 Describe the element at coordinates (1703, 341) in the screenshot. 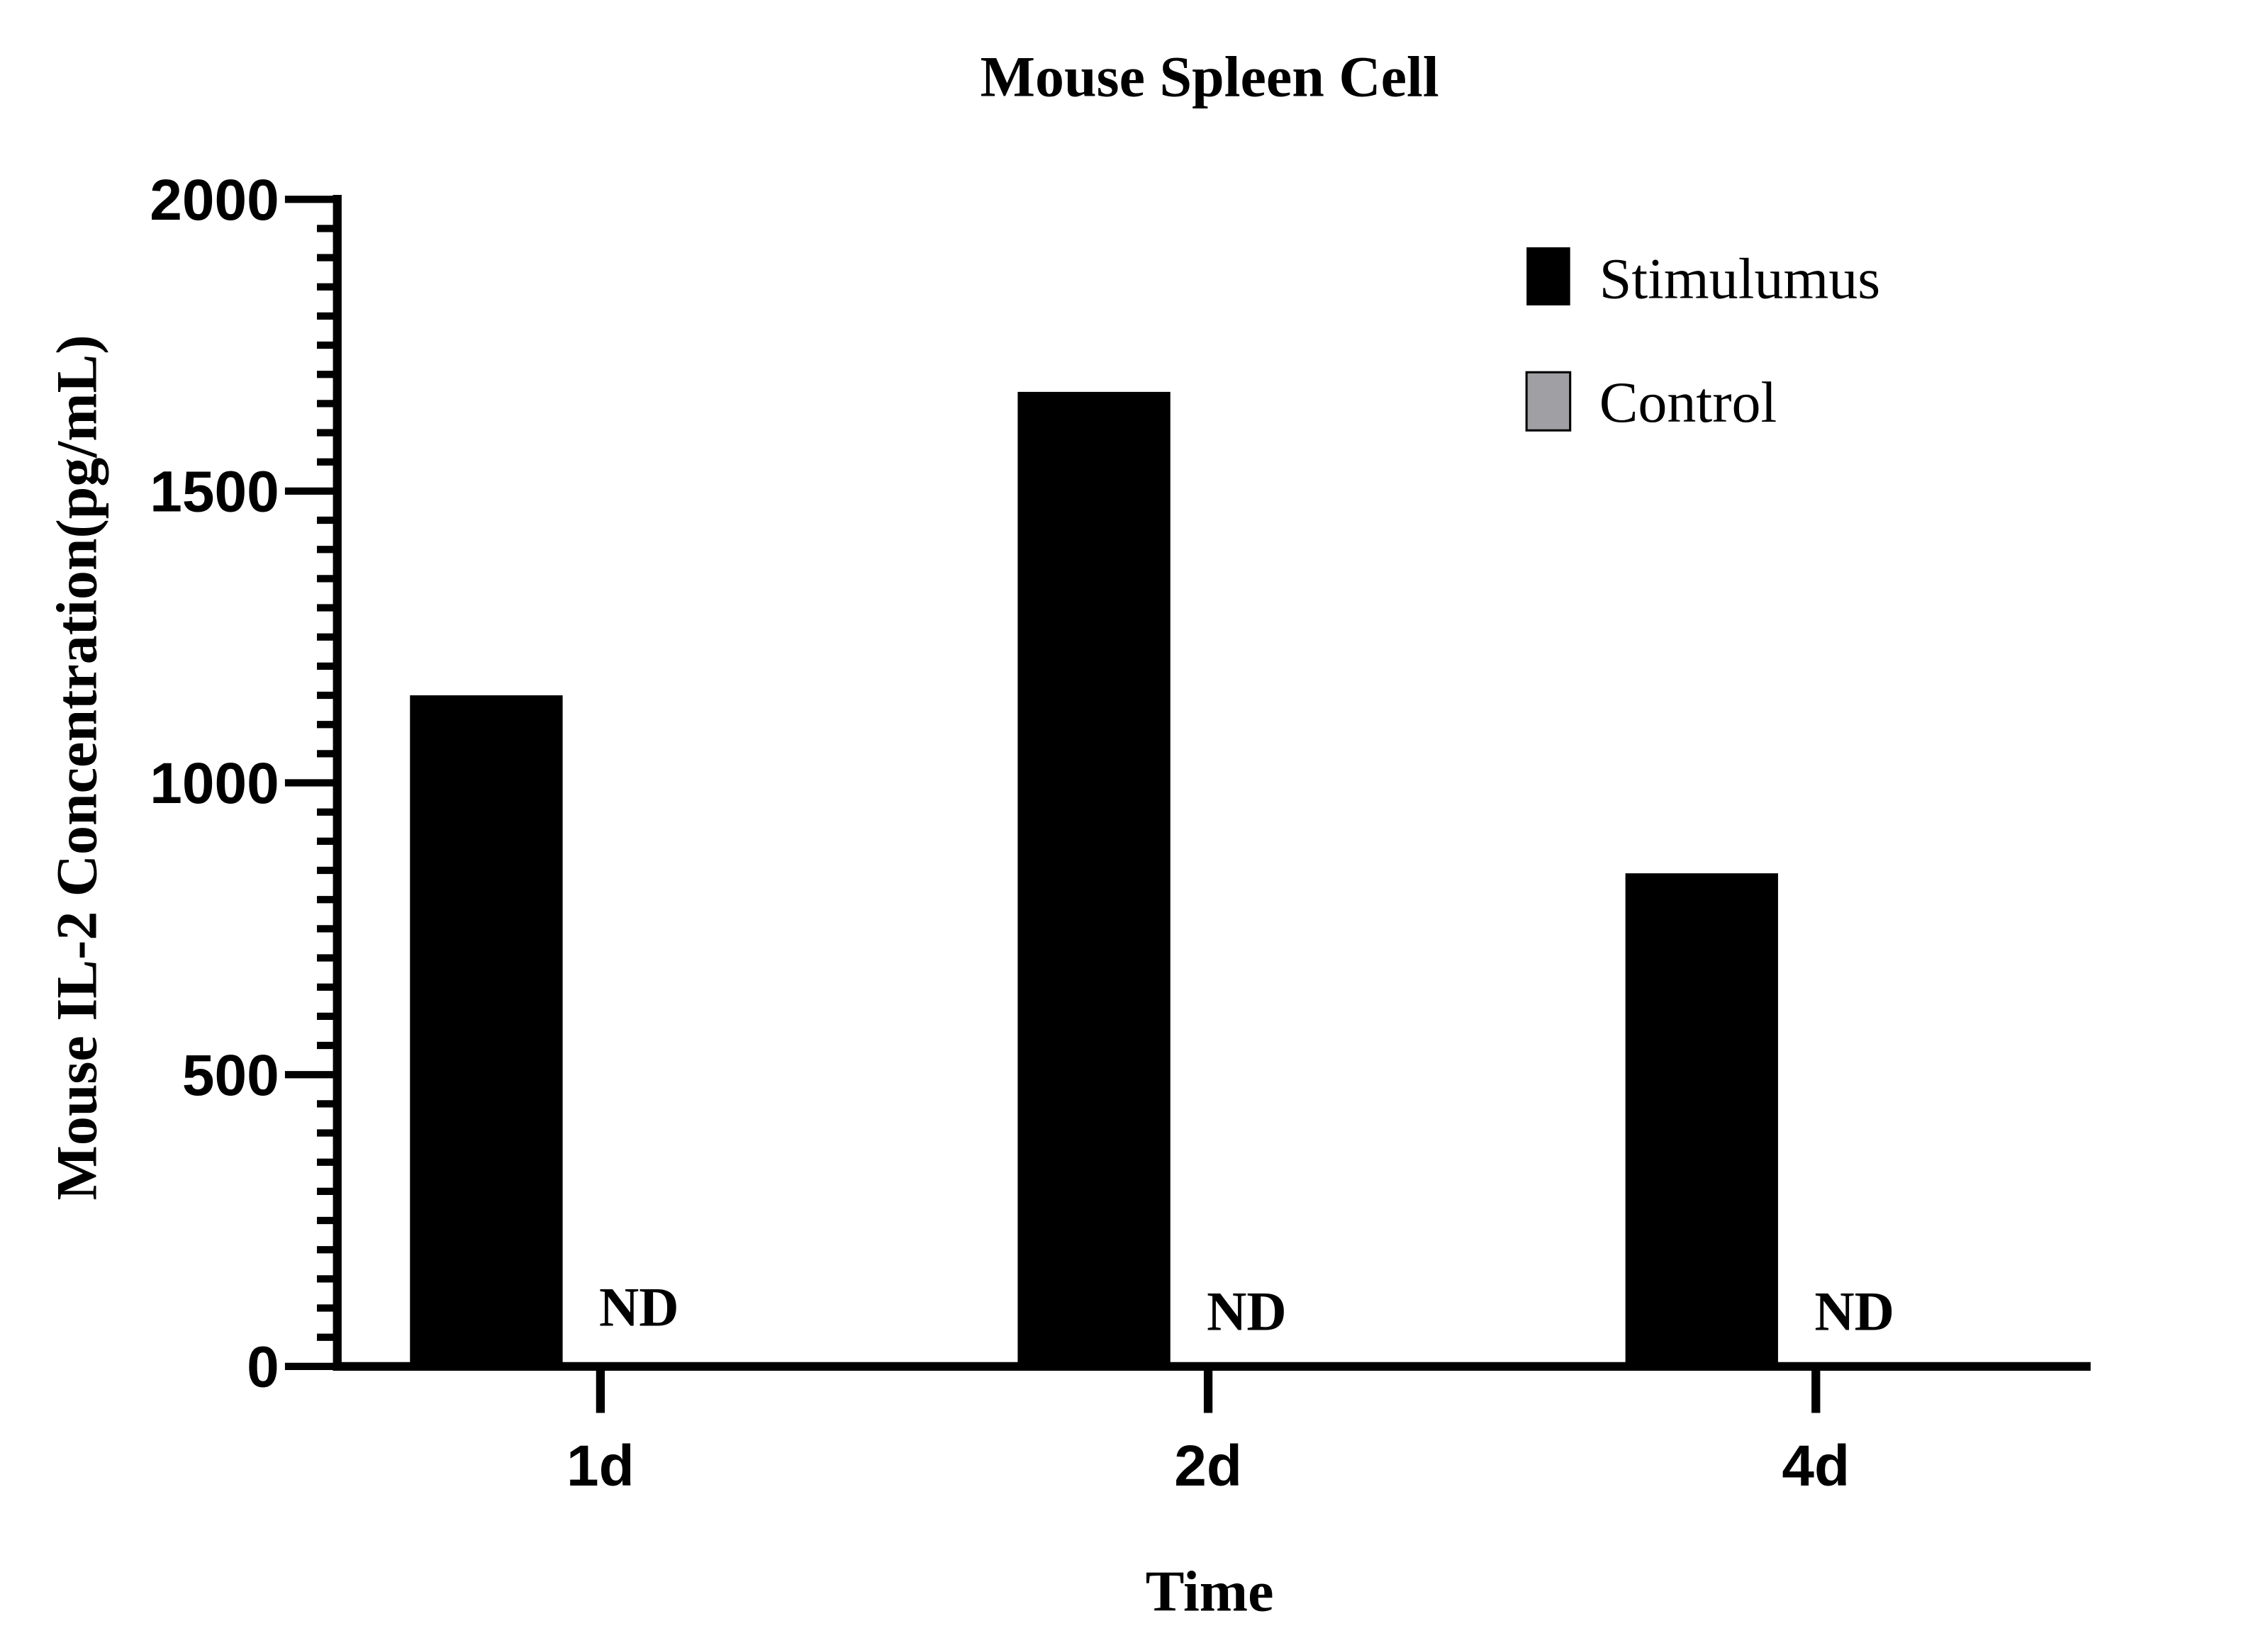

I see `legend: Stimulumus Control` at that location.